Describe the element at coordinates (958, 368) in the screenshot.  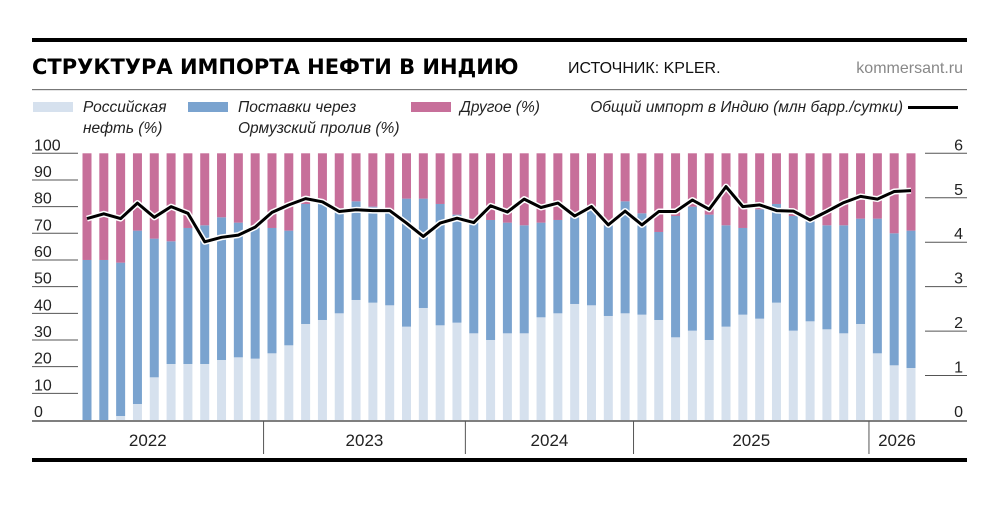
I see `right-tick-label: 1` at that location.